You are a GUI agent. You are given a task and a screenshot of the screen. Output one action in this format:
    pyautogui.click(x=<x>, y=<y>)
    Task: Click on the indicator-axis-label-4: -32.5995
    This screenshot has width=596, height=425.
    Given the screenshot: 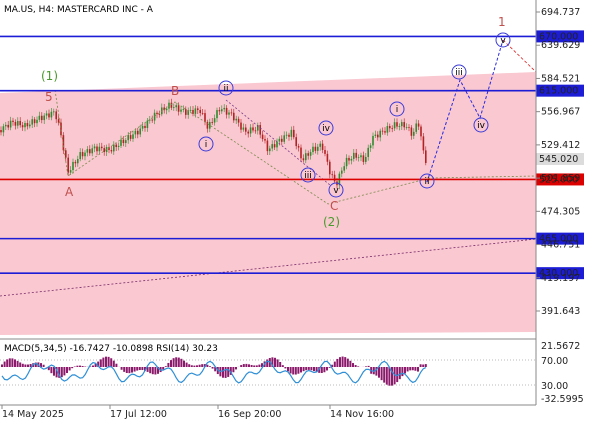 What is the action you would take?
    pyautogui.click(x=562, y=399)
    